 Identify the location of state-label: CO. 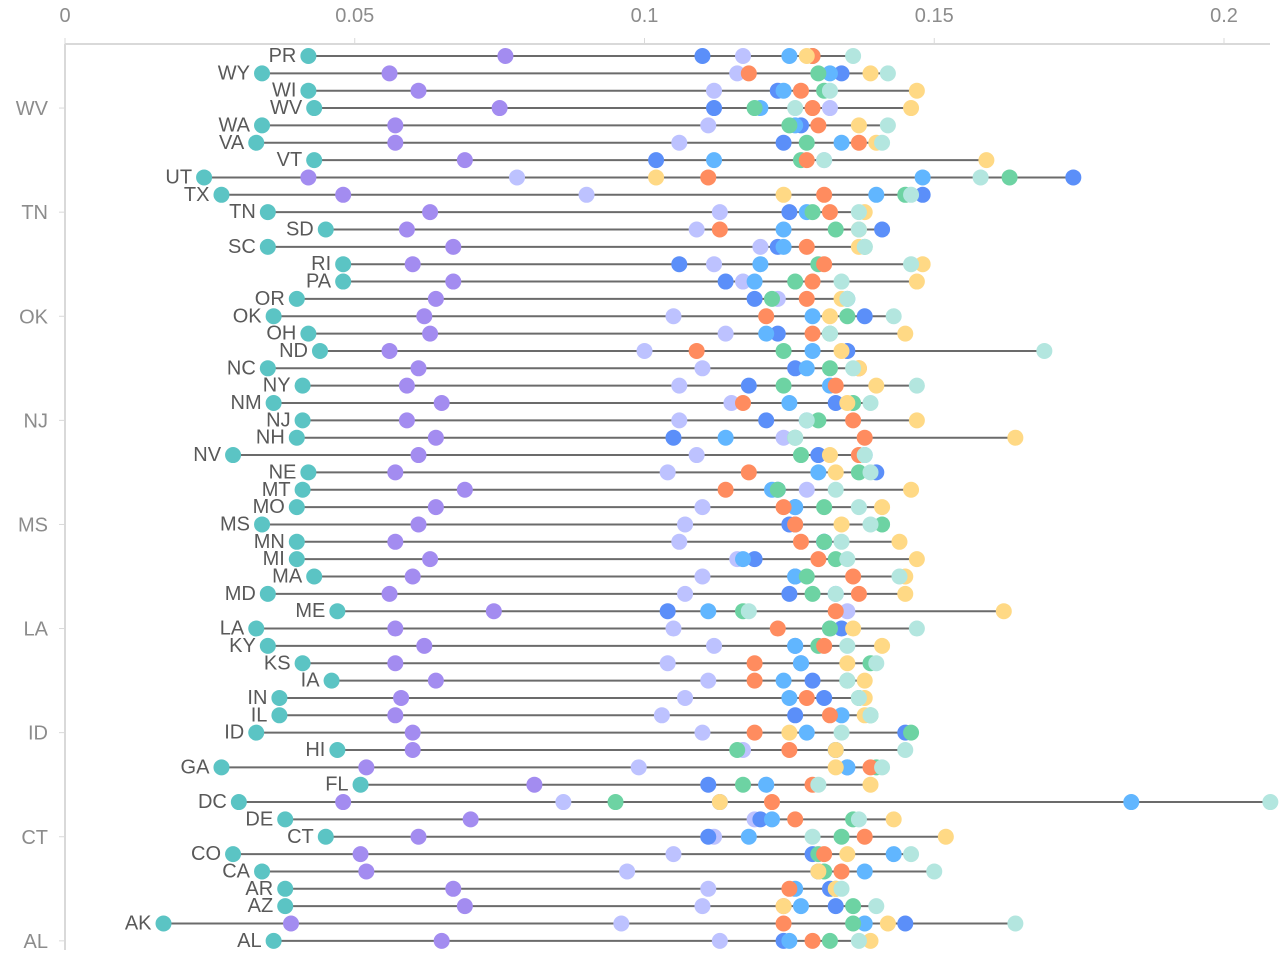
(206, 854).